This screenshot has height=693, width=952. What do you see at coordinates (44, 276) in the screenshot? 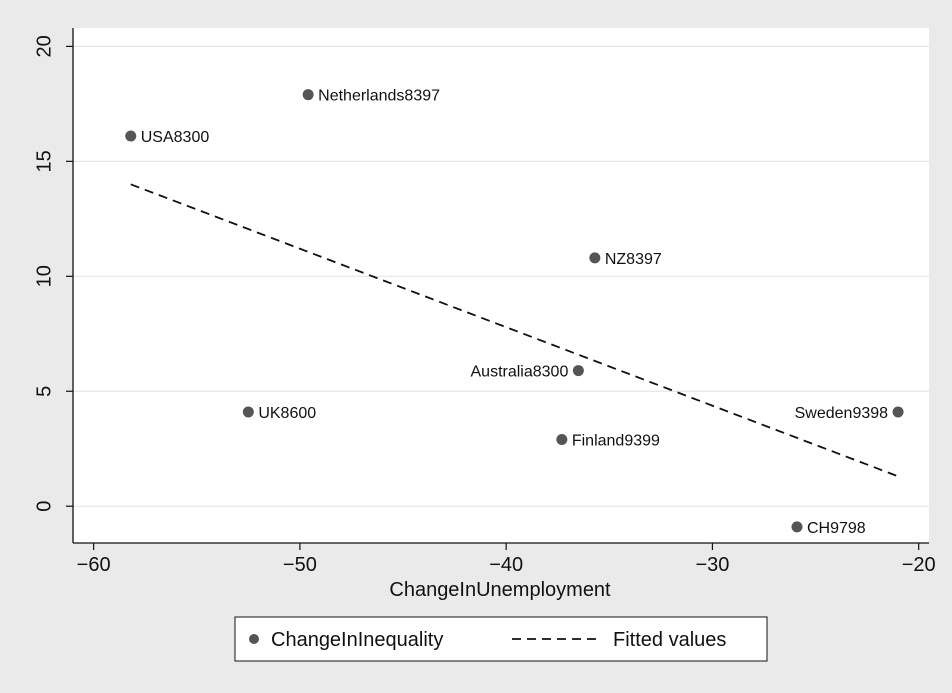
I see `y-tick-label: 10` at bounding box center [44, 276].